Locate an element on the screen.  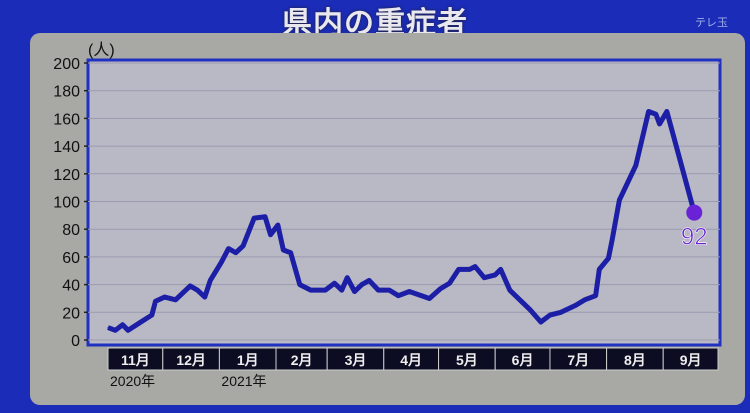
month-label: 5月 is located at coordinates (467, 360).